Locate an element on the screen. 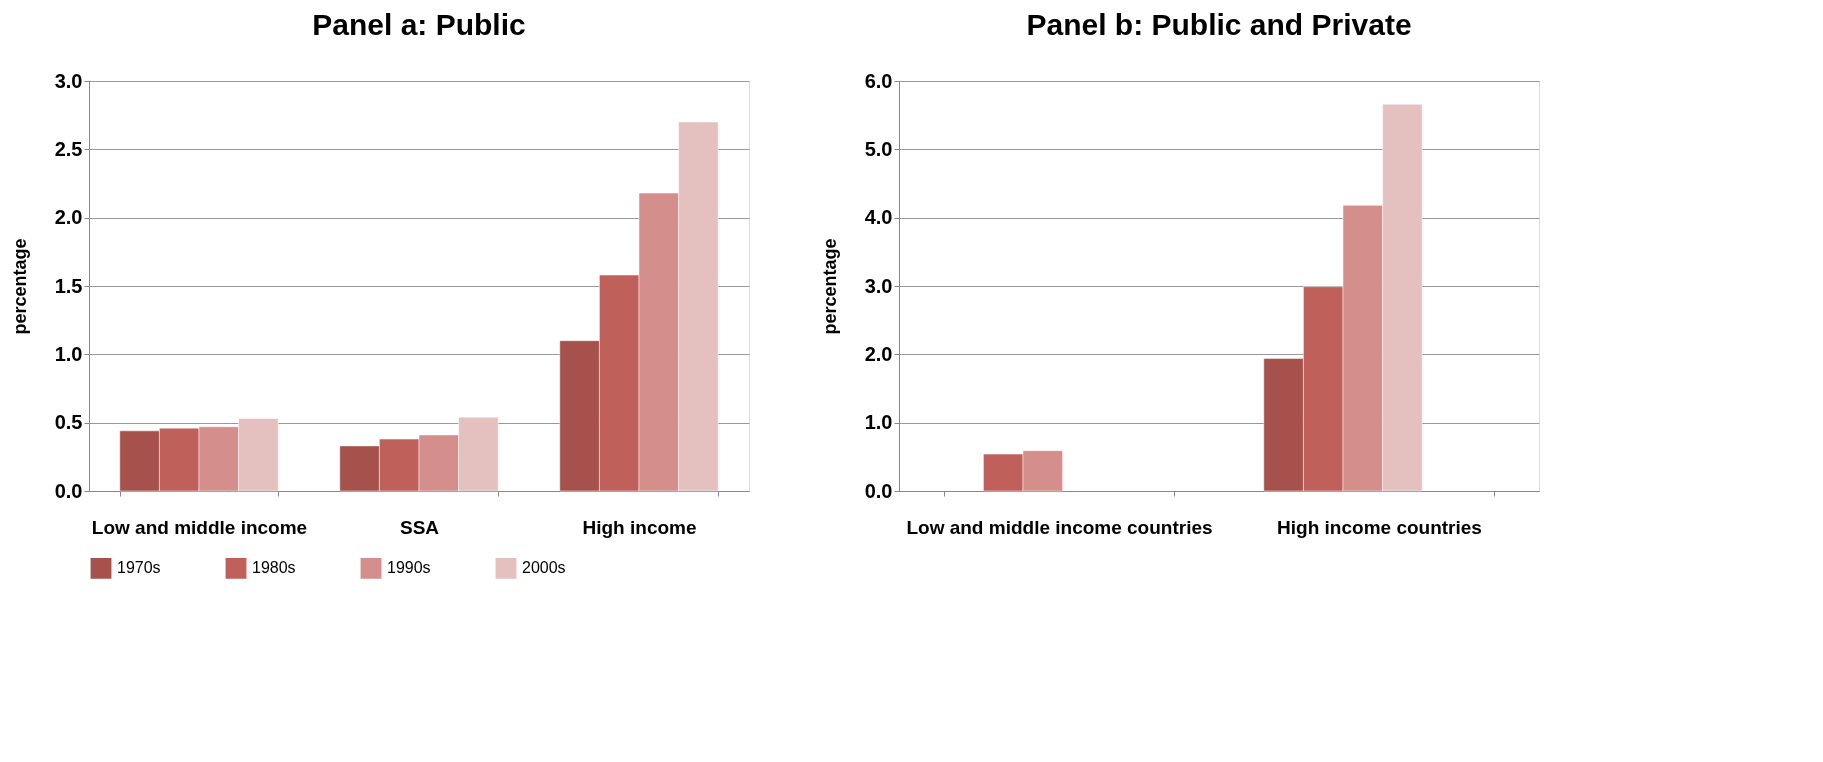 The width and height of the screenshot is (1823, 762). x-tick-label: SSA is located at coordinates (419, 527).